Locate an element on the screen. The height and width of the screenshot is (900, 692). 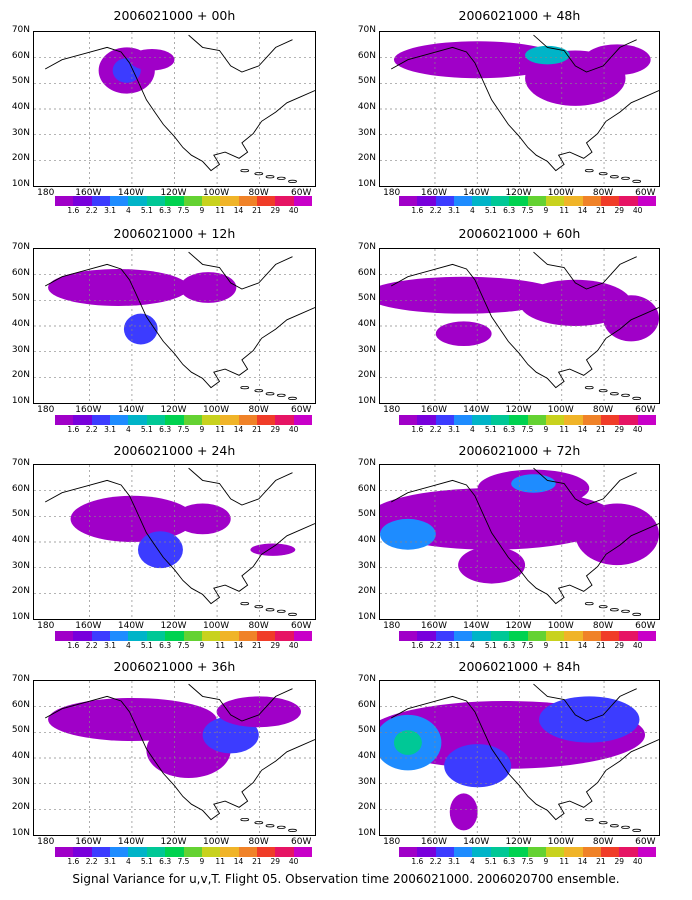
latitude-label: 40N is located at coordinates (20, 540).